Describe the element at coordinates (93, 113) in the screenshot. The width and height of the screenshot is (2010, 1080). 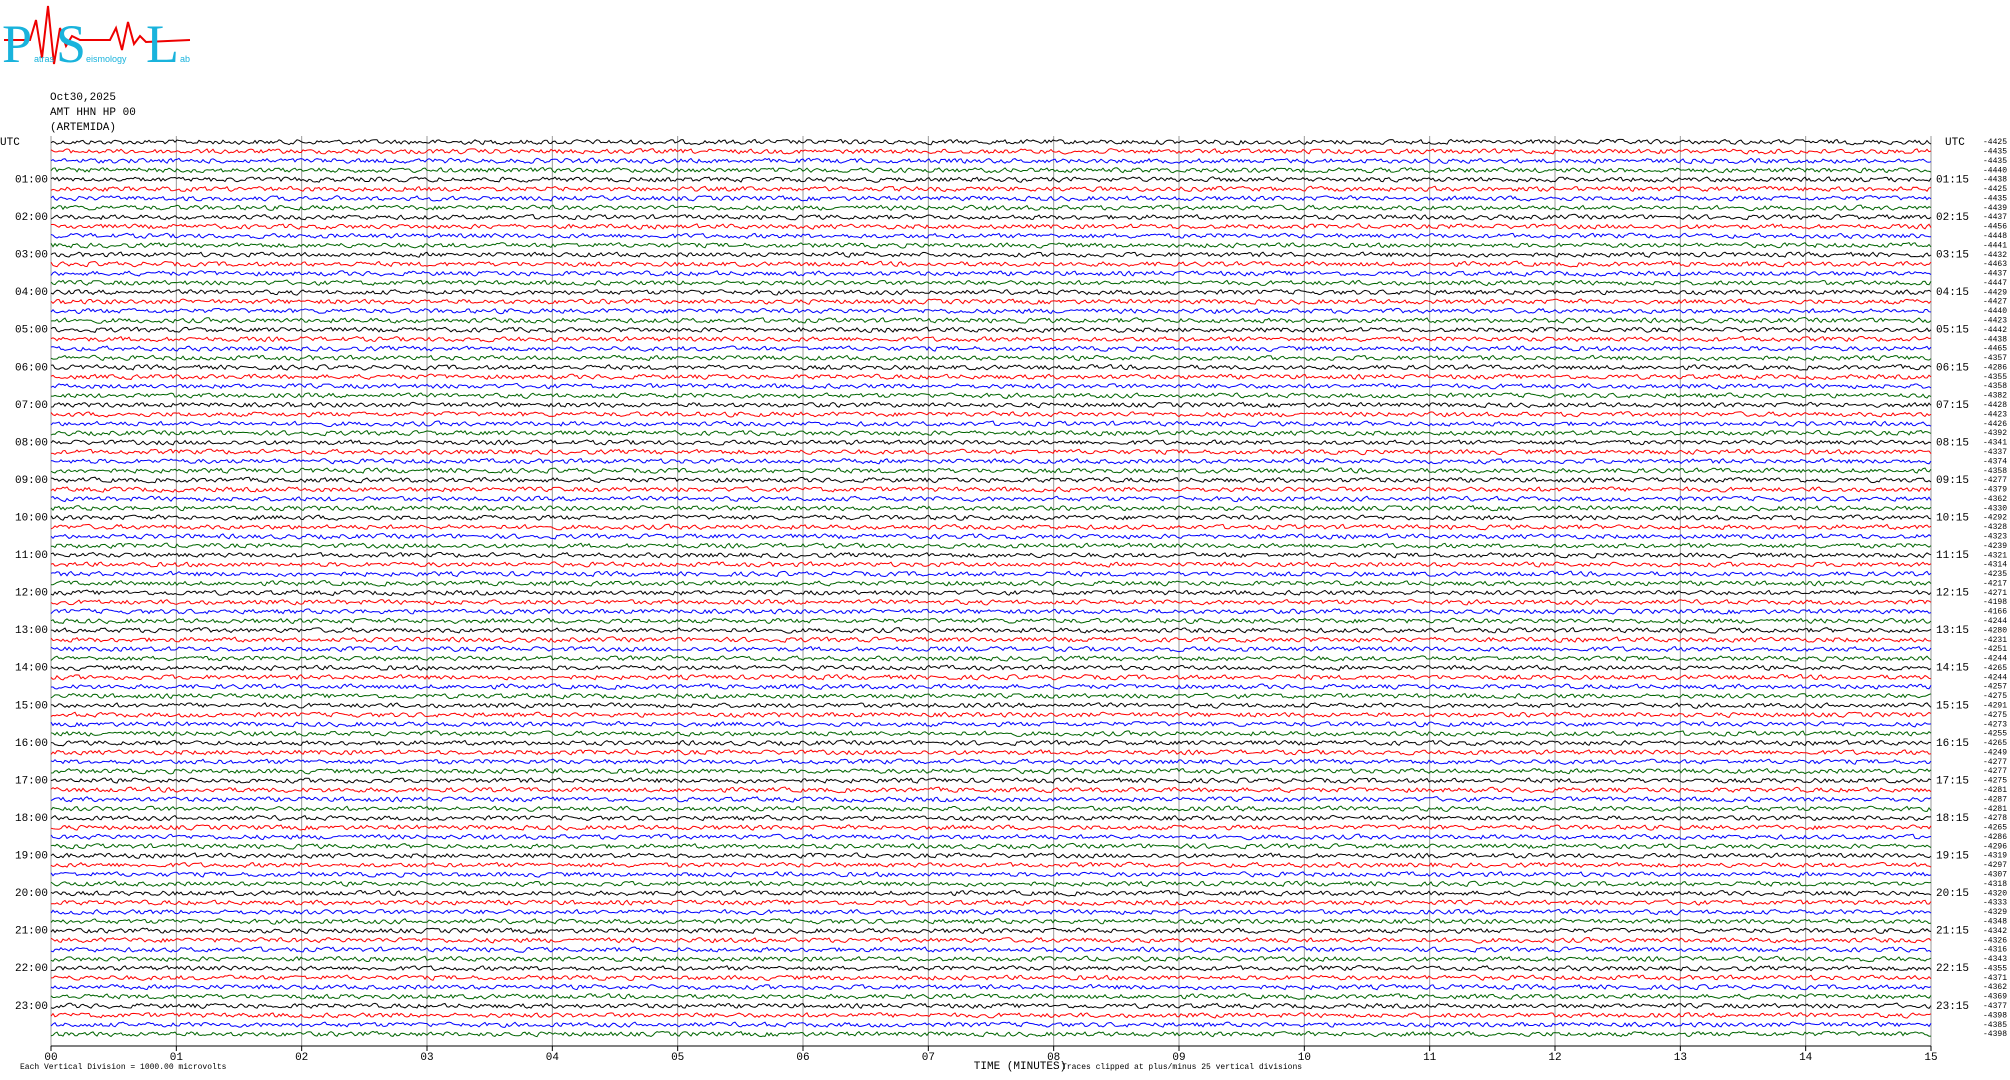
I see `station: AMT HHN HP 00` at that location.